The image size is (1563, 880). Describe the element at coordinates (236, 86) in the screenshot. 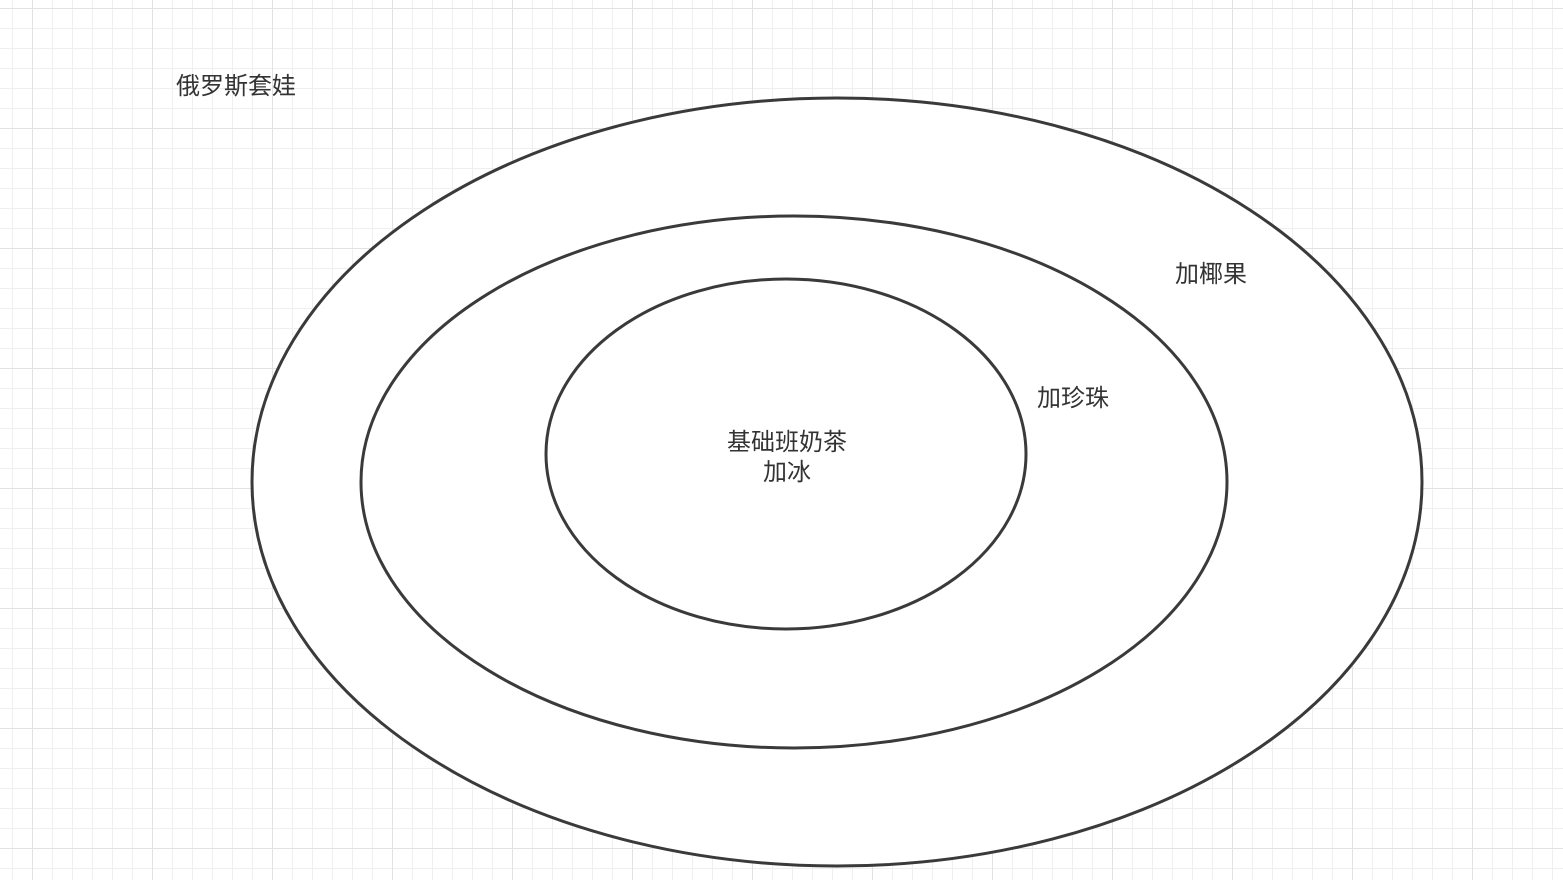

I see `diagram-title: 俄罗斯套娃` at that location.